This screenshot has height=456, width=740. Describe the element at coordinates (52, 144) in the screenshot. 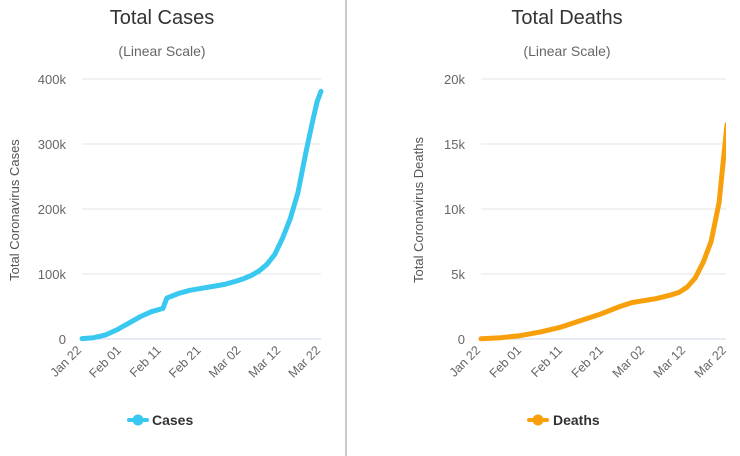

I see `y-tick-label: 300k` at that location.